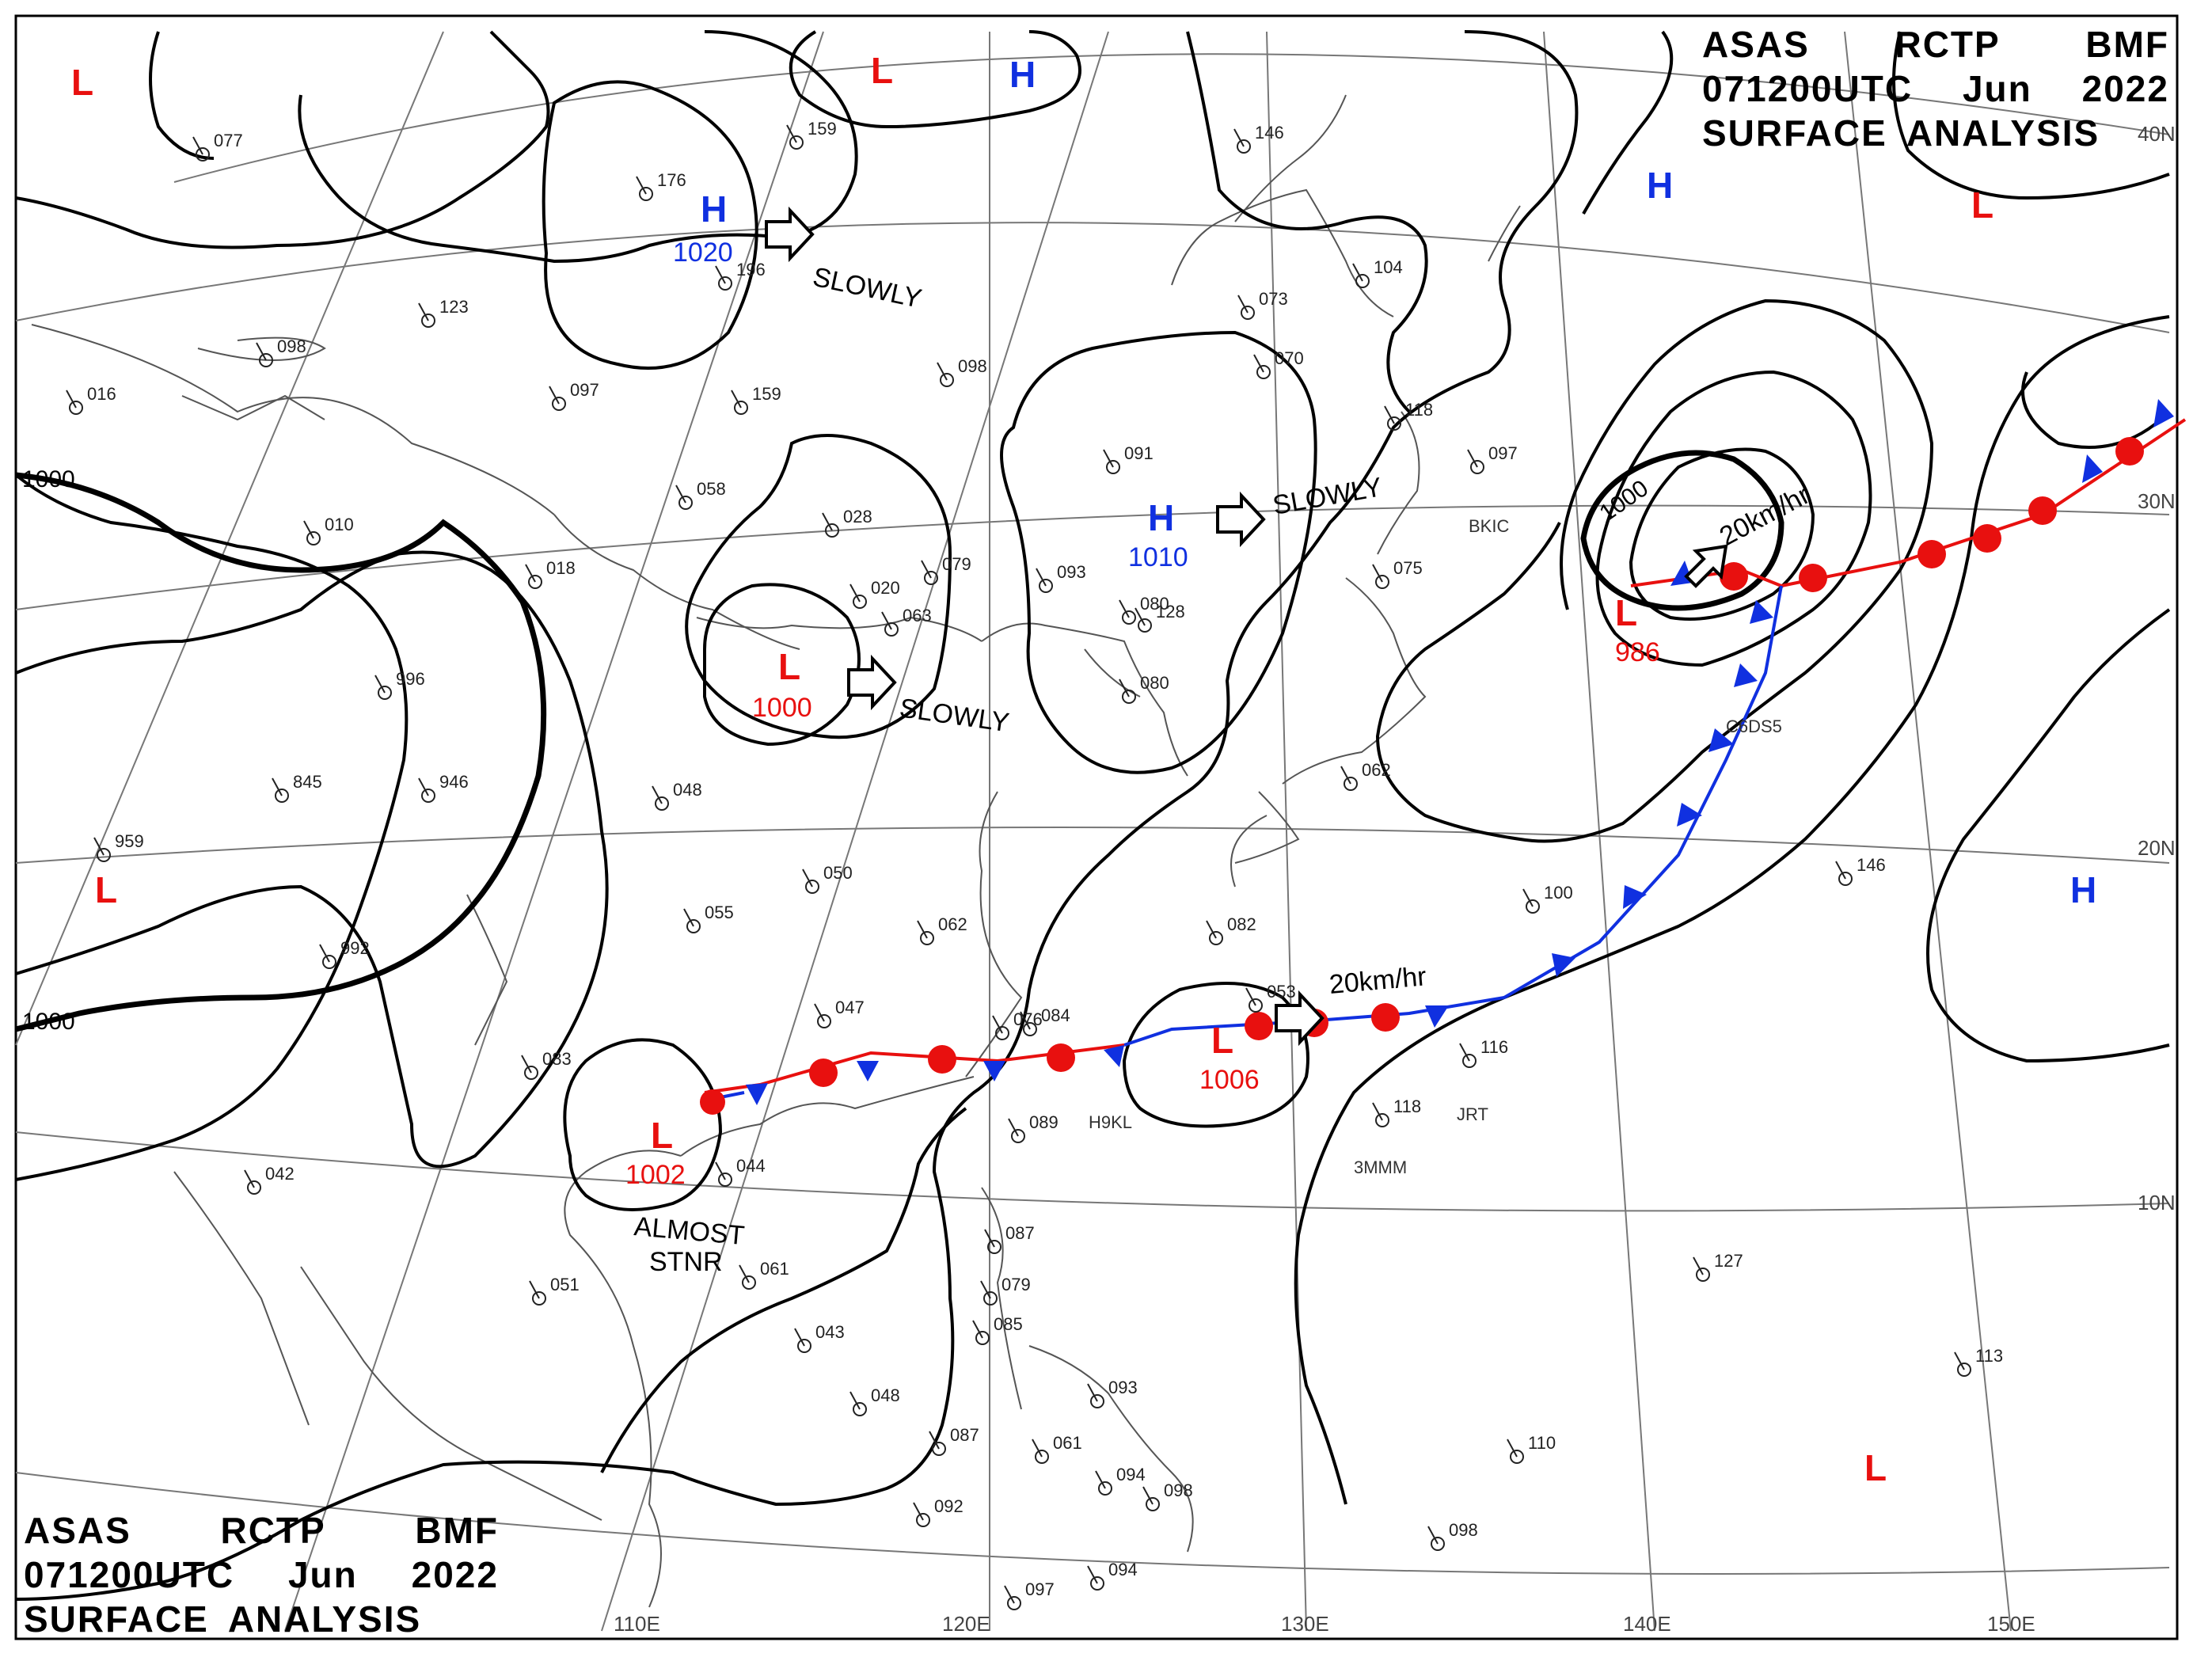 This screenshot has width=2193, height=1680. Describe the element at coordinates (1435, 846) in the screenshot. I see `station-names: BKIC C6DS5 H9KL JRT 3MMM` at that location.